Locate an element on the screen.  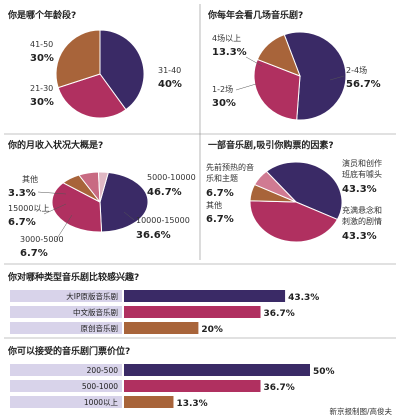
bar4-value-1: 36.7% is located at coordinates (279, 314).